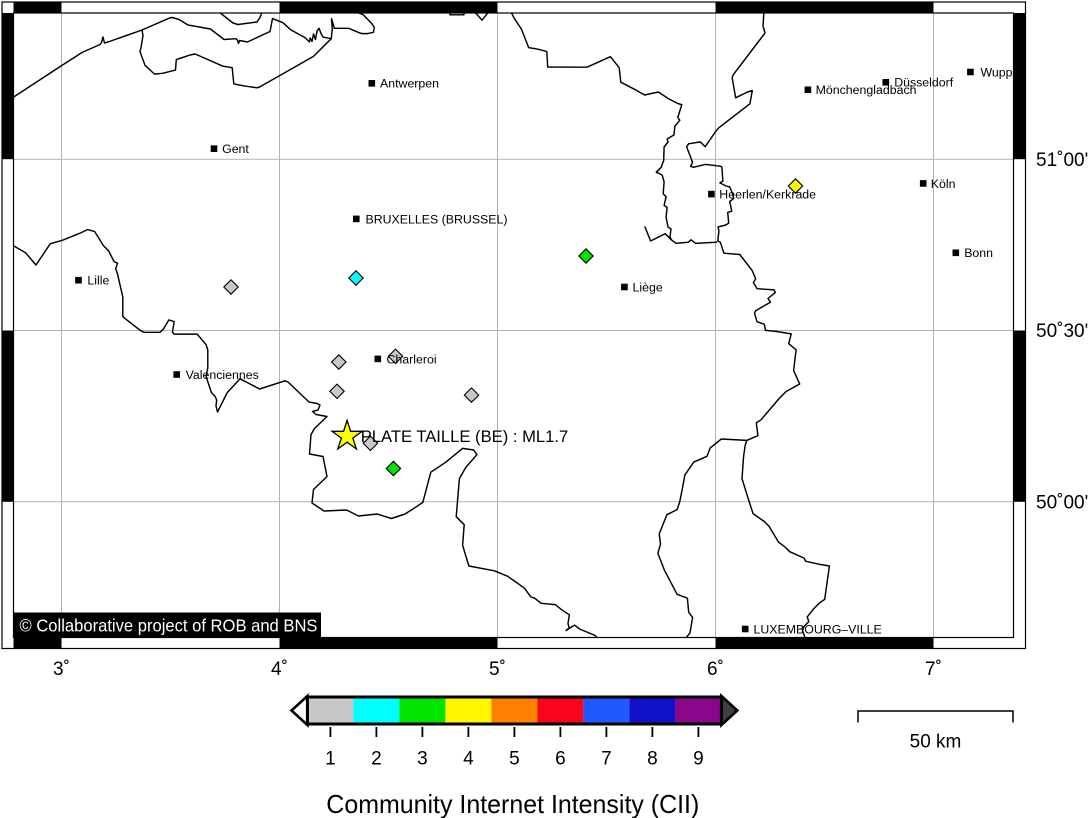 Image resolution: width=1088 pixels, height=818 pixels. What do you see at coordinates (924, 83) in the screenshot?
I see `svg-text: Düsseldorf` at bounding box center [924, 83].